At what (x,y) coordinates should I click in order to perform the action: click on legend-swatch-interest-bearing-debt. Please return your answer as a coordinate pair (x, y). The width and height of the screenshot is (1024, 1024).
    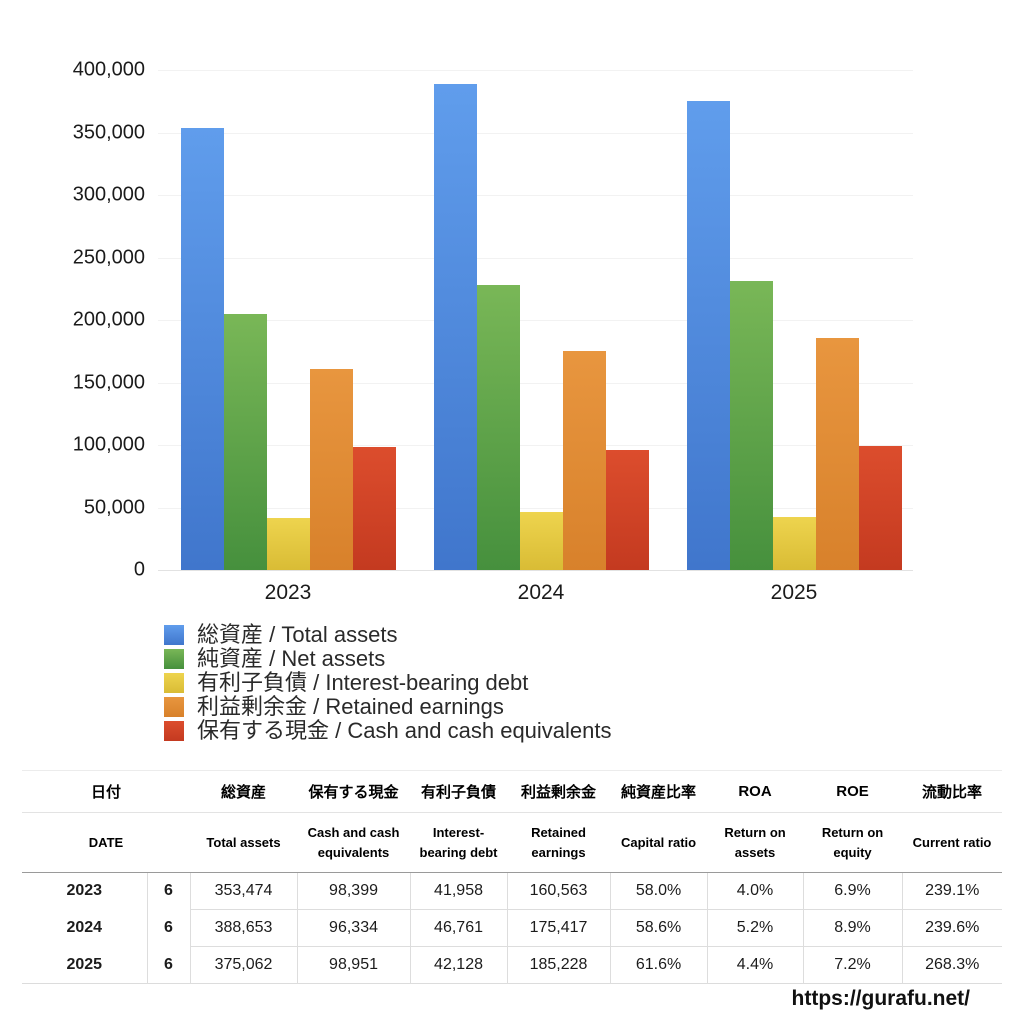
    Looking at the image, I should click on (174, 683).